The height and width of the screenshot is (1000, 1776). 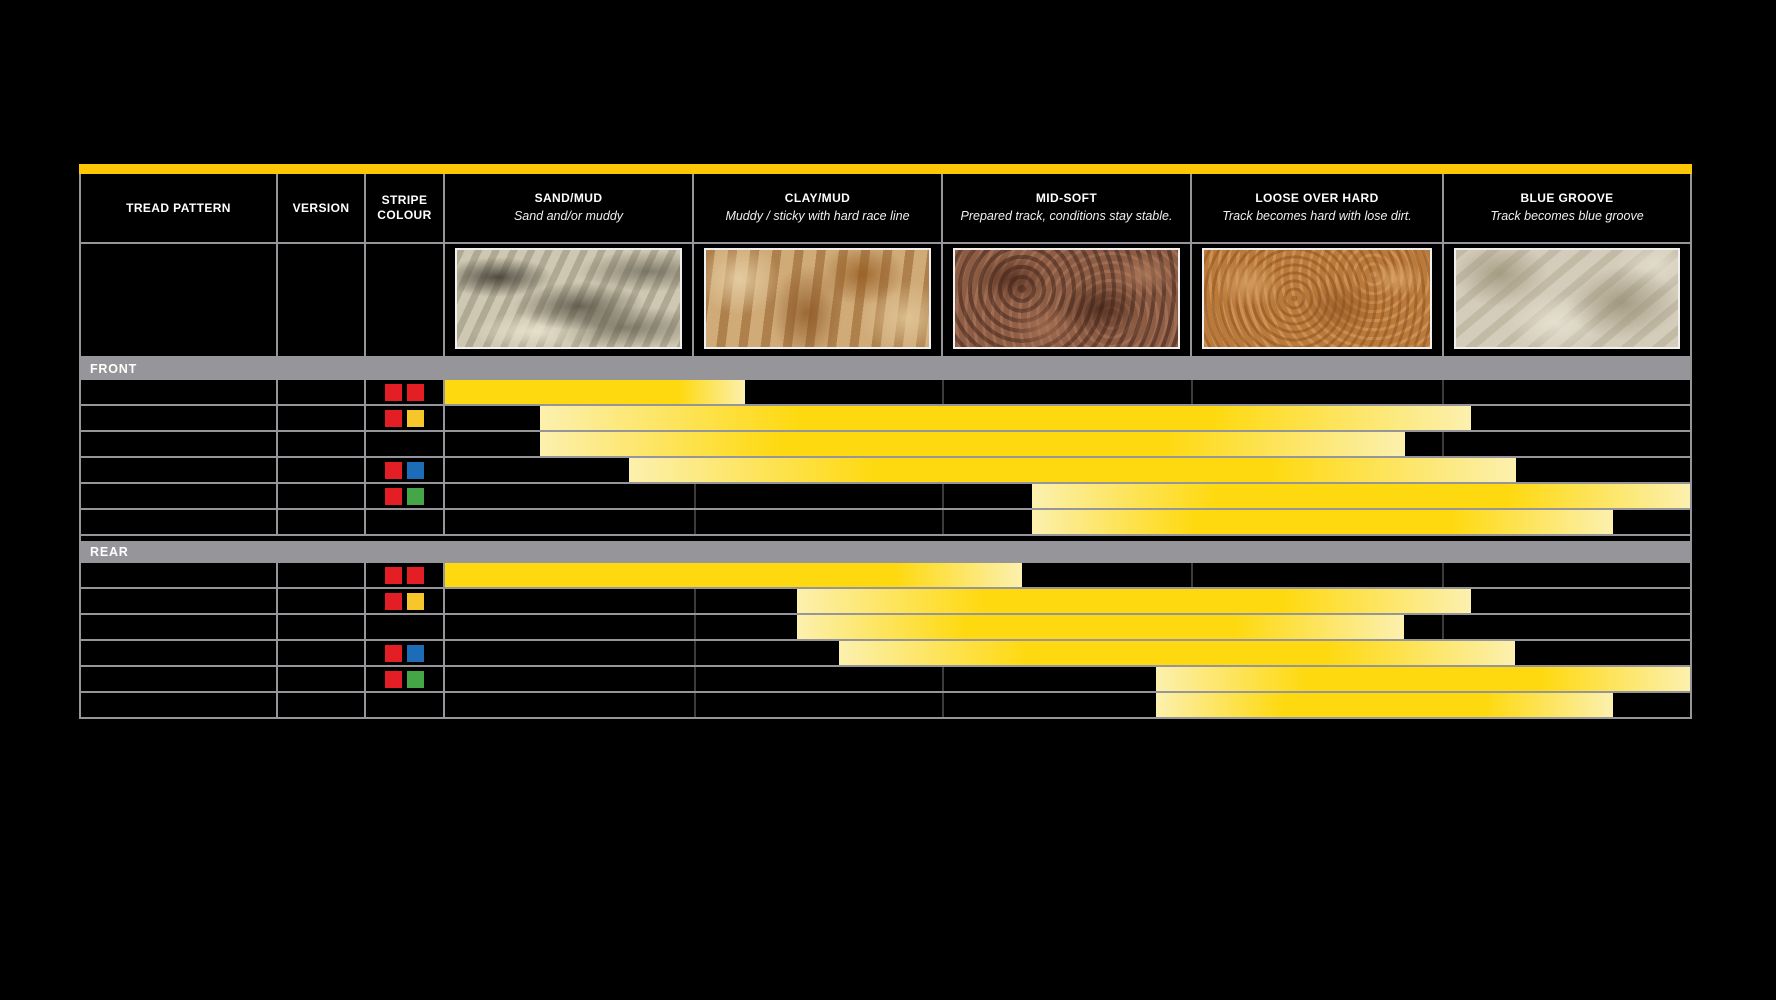 What do you see at coordinates (568, 216) in the screenshot?
I see `column-subtitle: Sand and/or muddy` at bounding box center [568, 216].